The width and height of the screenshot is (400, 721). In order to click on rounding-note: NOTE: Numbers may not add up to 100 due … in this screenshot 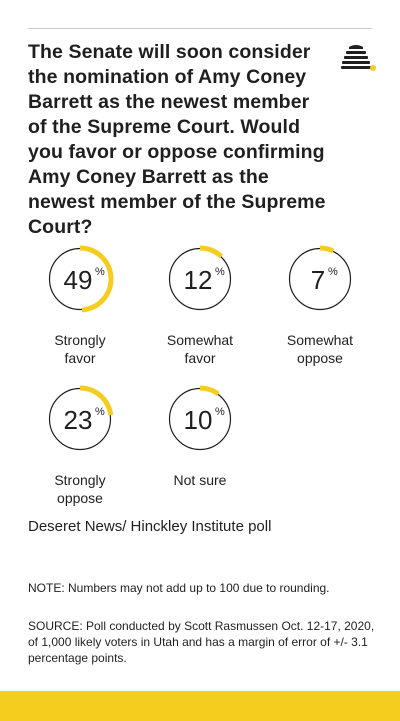, I will do `click(179, 588)`.